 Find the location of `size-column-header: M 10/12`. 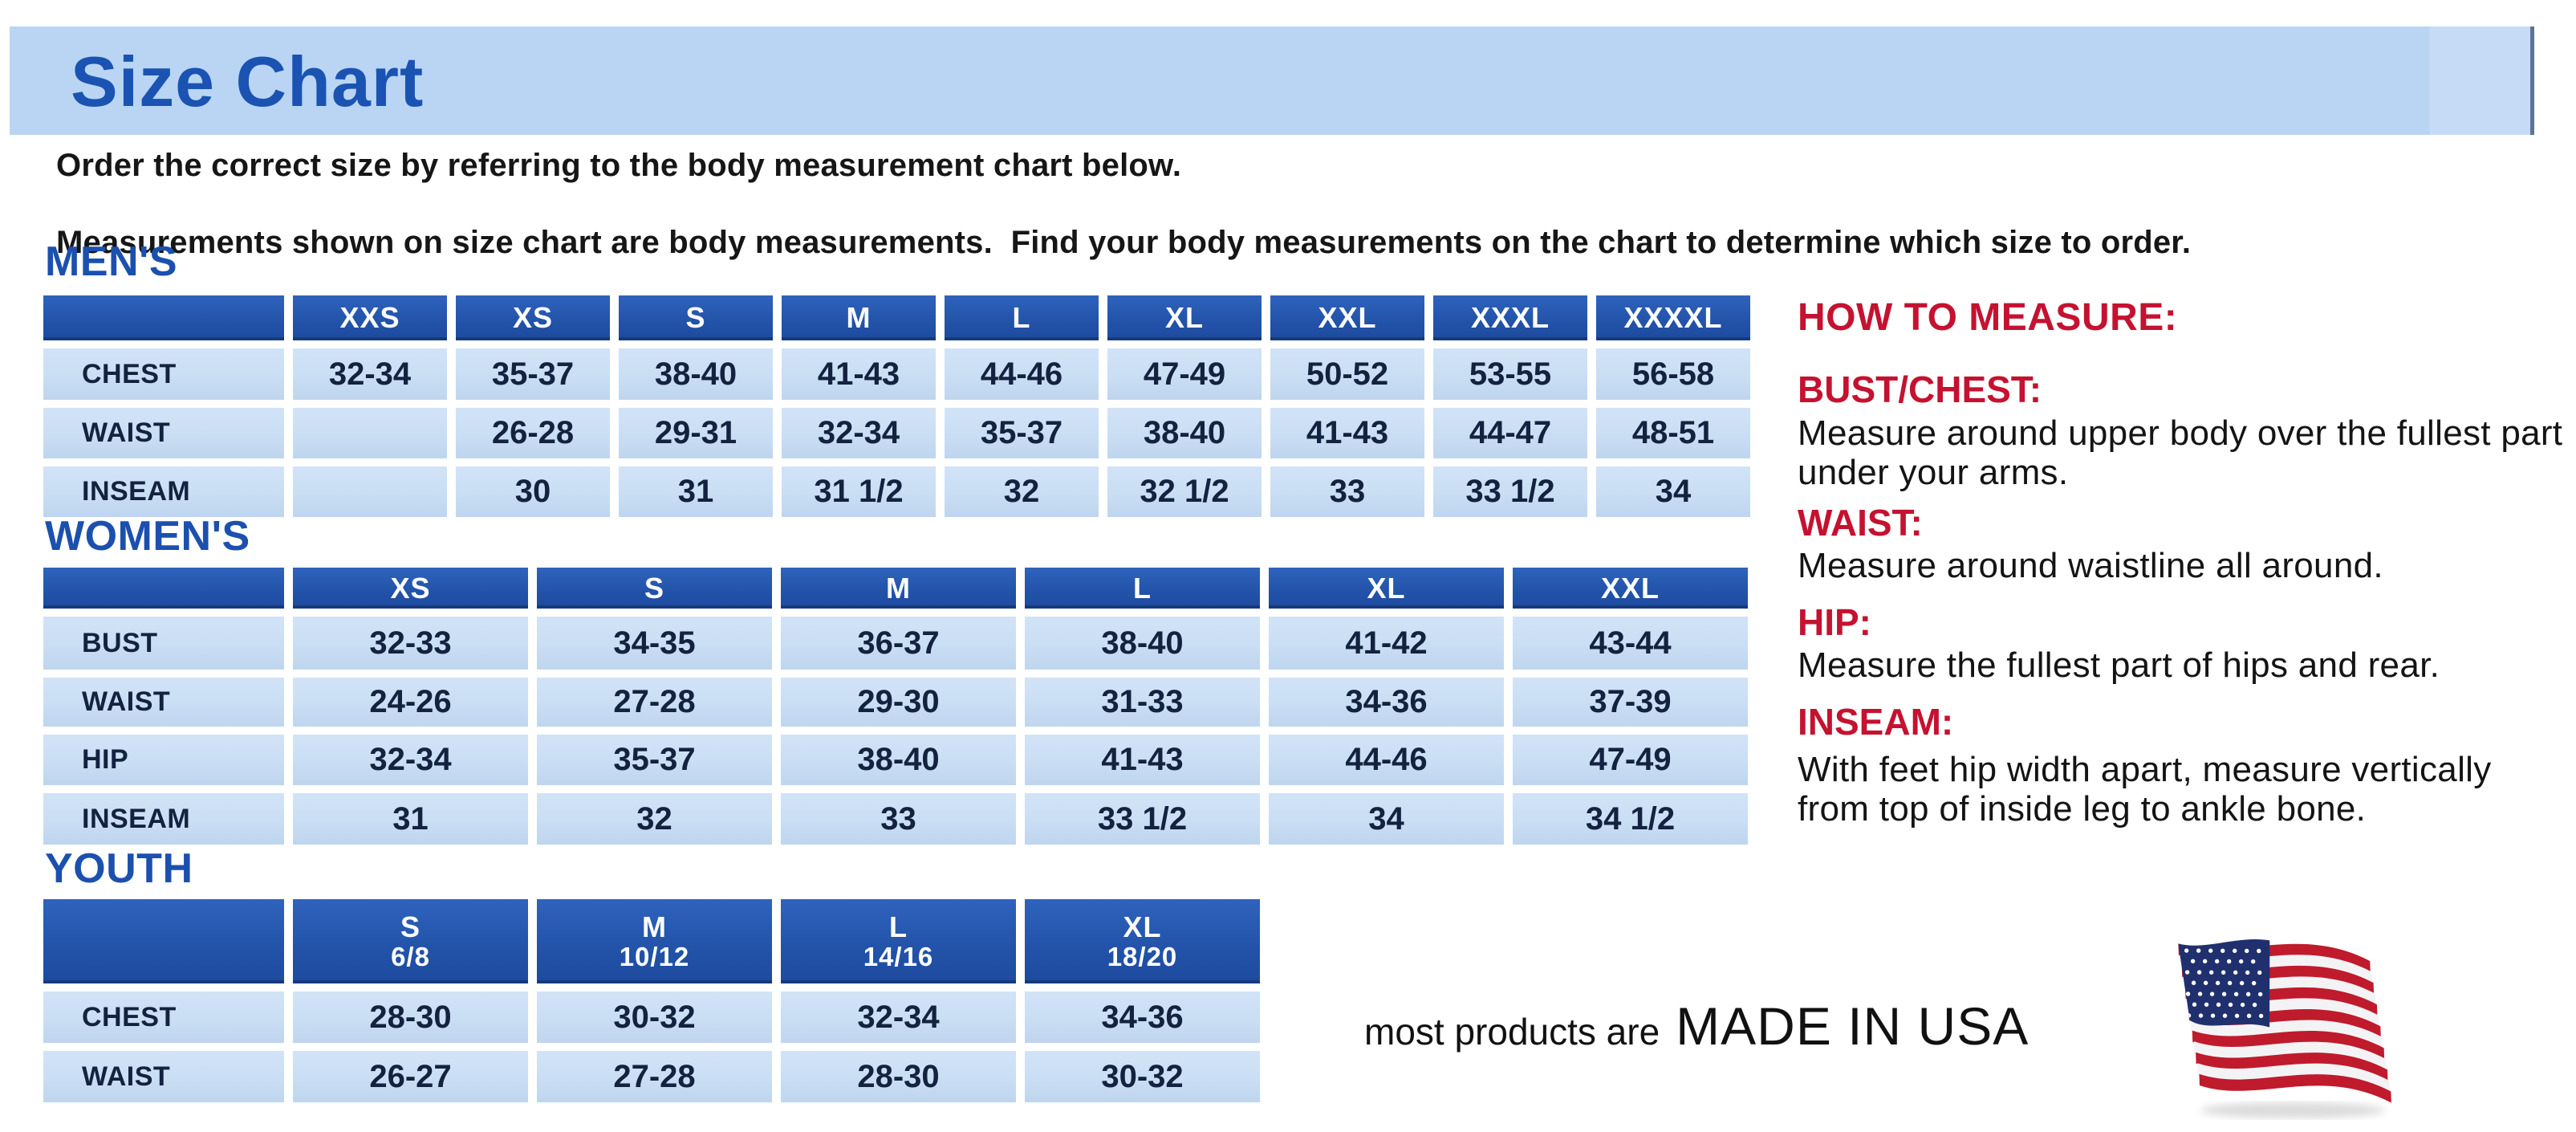

size-column-header: M 10/12 is located at coordinates (655, 941).